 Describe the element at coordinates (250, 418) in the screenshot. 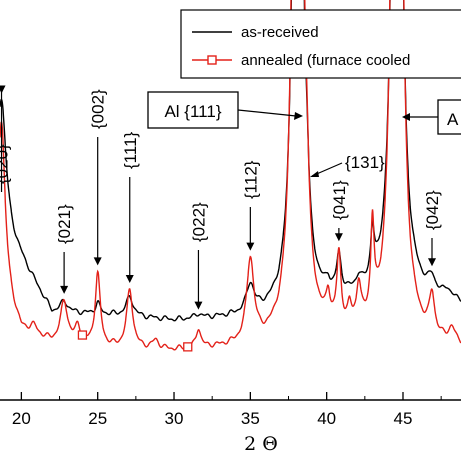

I see `x-tick-label-35: 35` at that location.